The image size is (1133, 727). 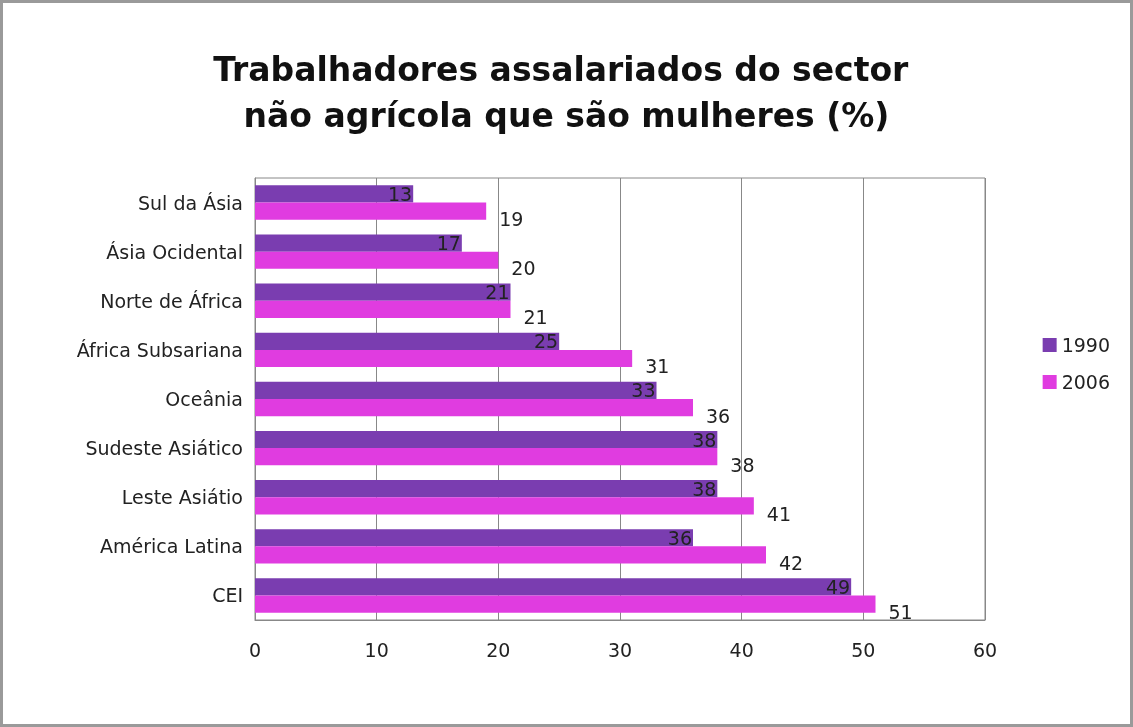 I want to click on data-label: 17, so click(x=448, y=243).